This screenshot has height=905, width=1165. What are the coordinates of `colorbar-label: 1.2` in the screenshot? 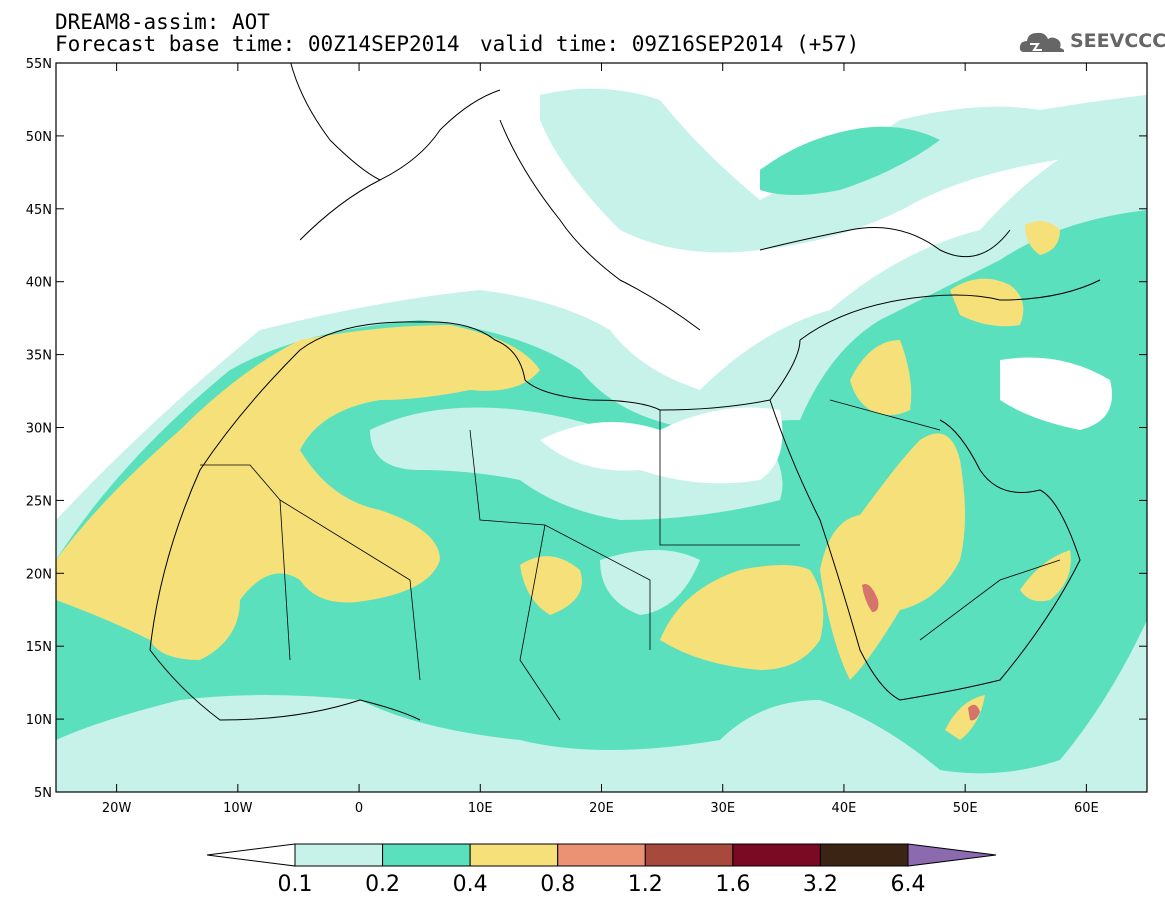 It's located at (645, 884).